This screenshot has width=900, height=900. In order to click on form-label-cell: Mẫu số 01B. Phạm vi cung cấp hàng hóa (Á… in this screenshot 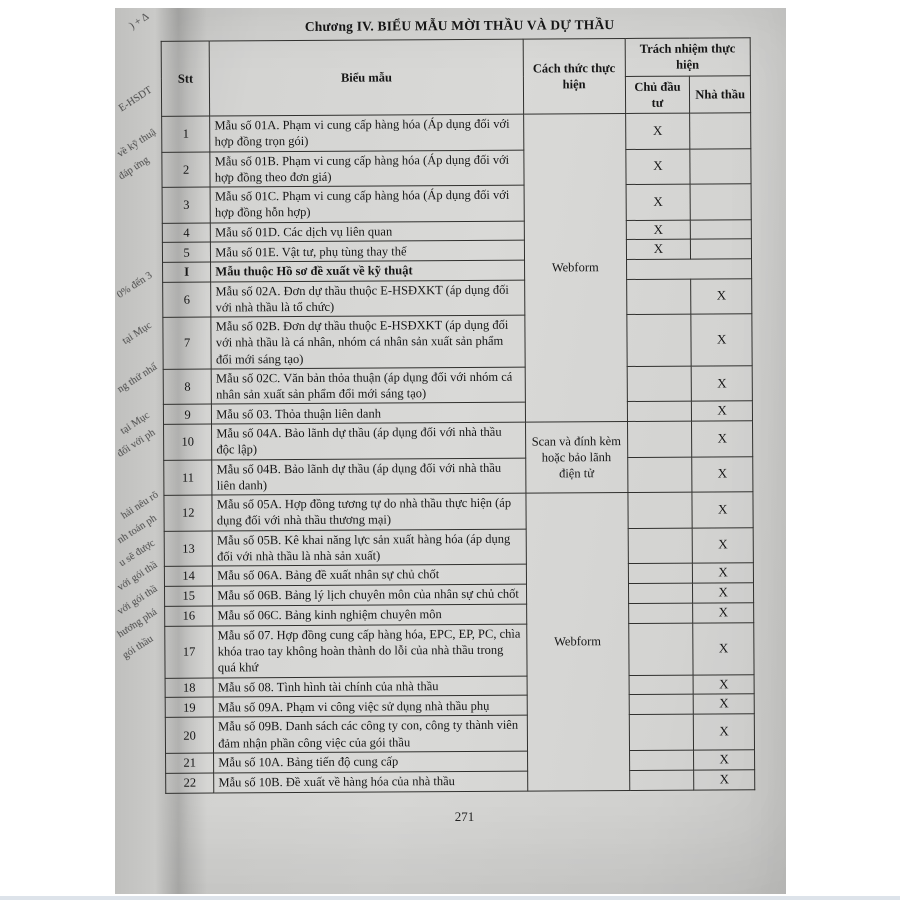, I will do `click(367, 168)`.